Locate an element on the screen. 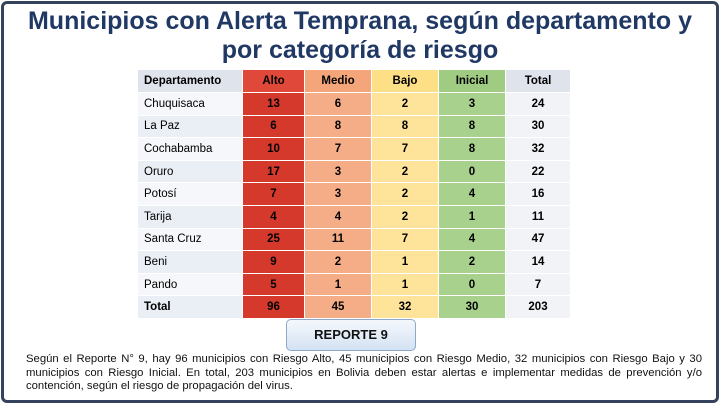 The width and height of the screenshot is (720, 404). table-row: La Paz 6 8 8 8 30 is located at coordinates (354, 127).